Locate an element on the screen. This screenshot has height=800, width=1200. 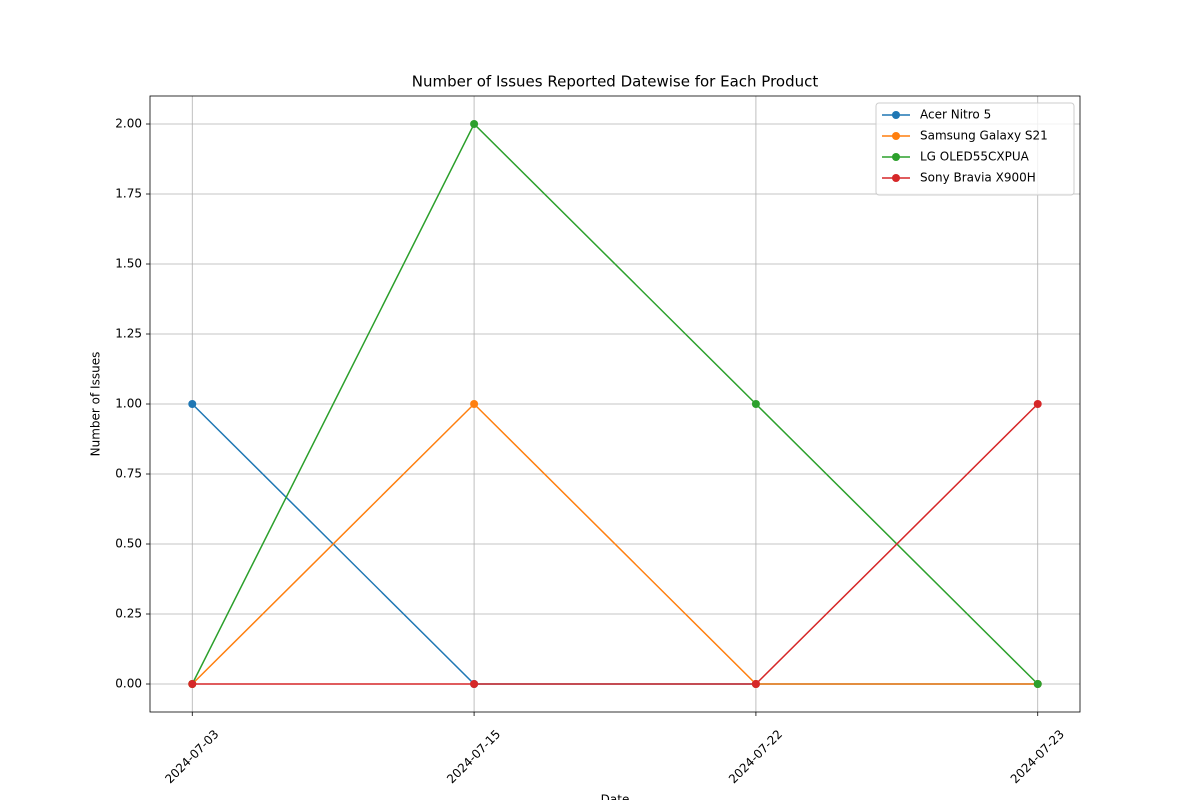
legend-label: Samsung Galaxy S21 is located at coordinates (984, 136).